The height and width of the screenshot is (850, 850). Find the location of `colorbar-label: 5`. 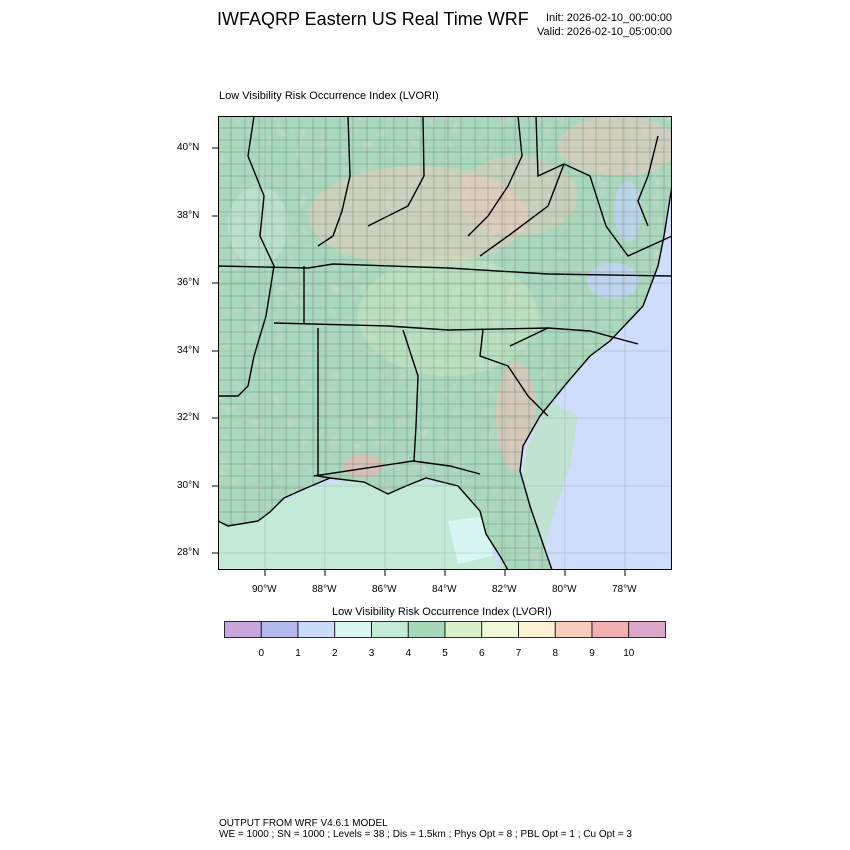

colorbar-label: 5 is located at coordinates (445, 653).